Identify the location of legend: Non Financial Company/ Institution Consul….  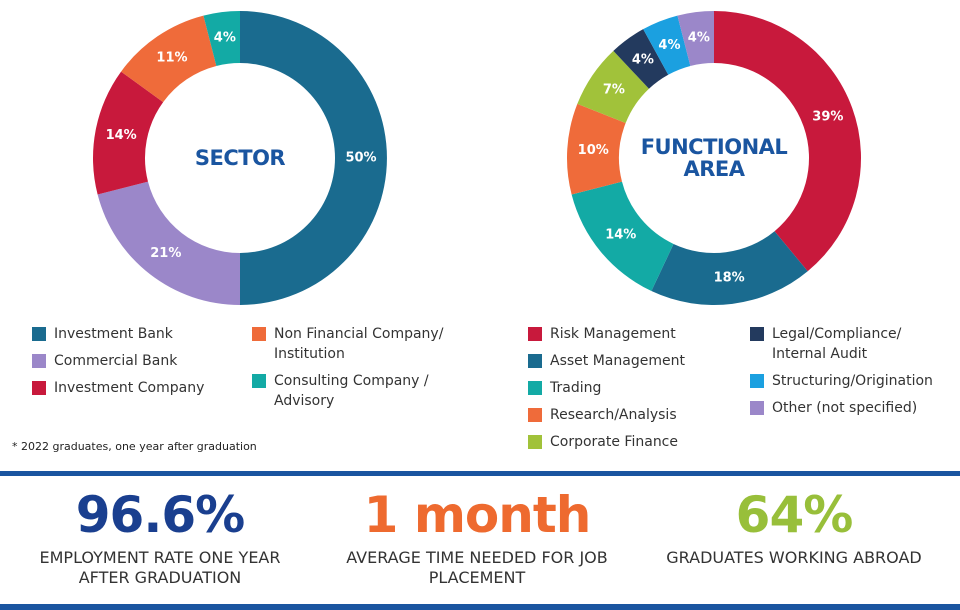
(352, 367).